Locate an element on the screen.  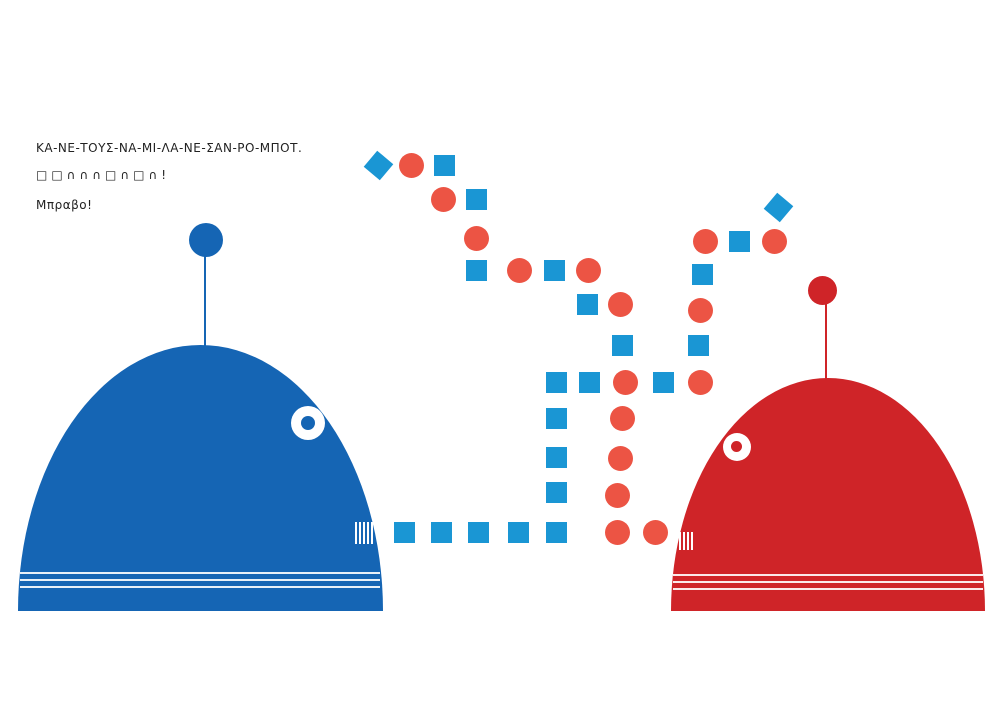
blue-antenna-stick is located at coordinates (205, 300).